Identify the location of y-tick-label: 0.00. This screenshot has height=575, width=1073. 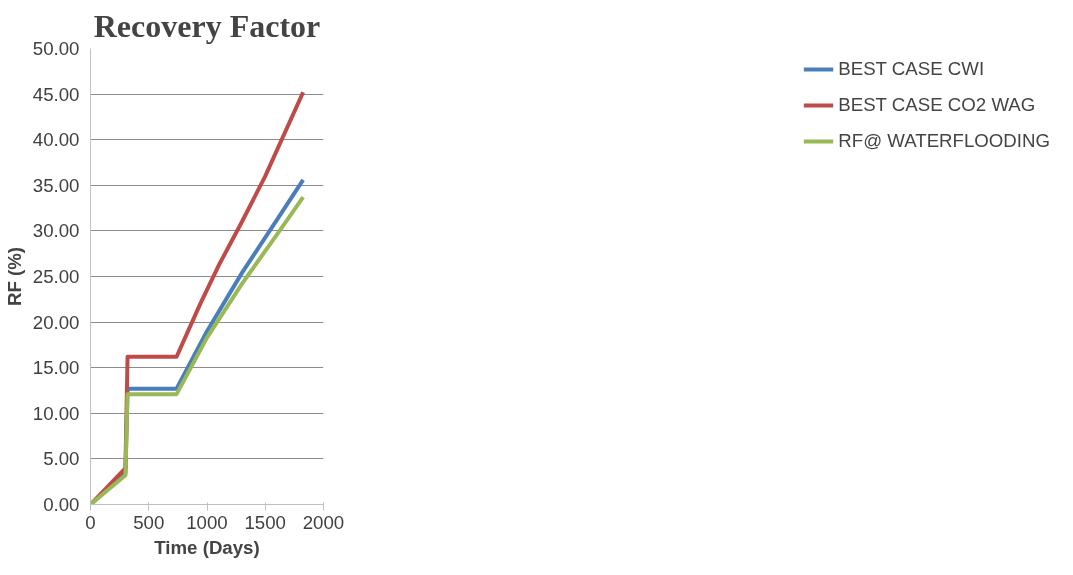
(61, 504).